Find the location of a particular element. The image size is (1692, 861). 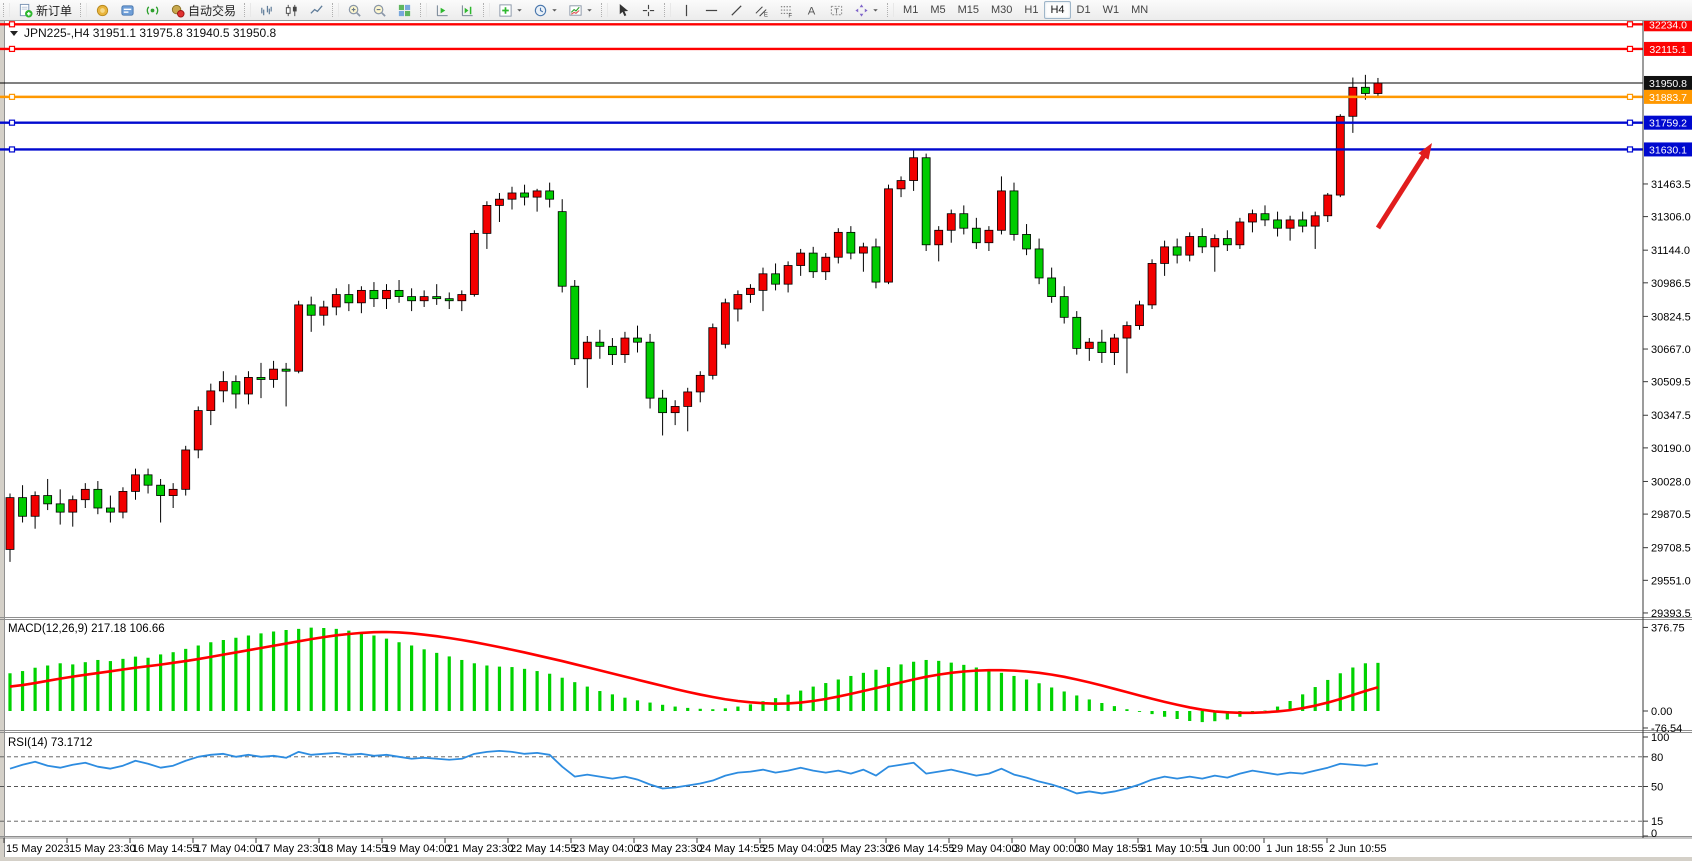

macd-label: MACD(12,26,9) 217.18 106.66 is located at coordinates (86, 629).